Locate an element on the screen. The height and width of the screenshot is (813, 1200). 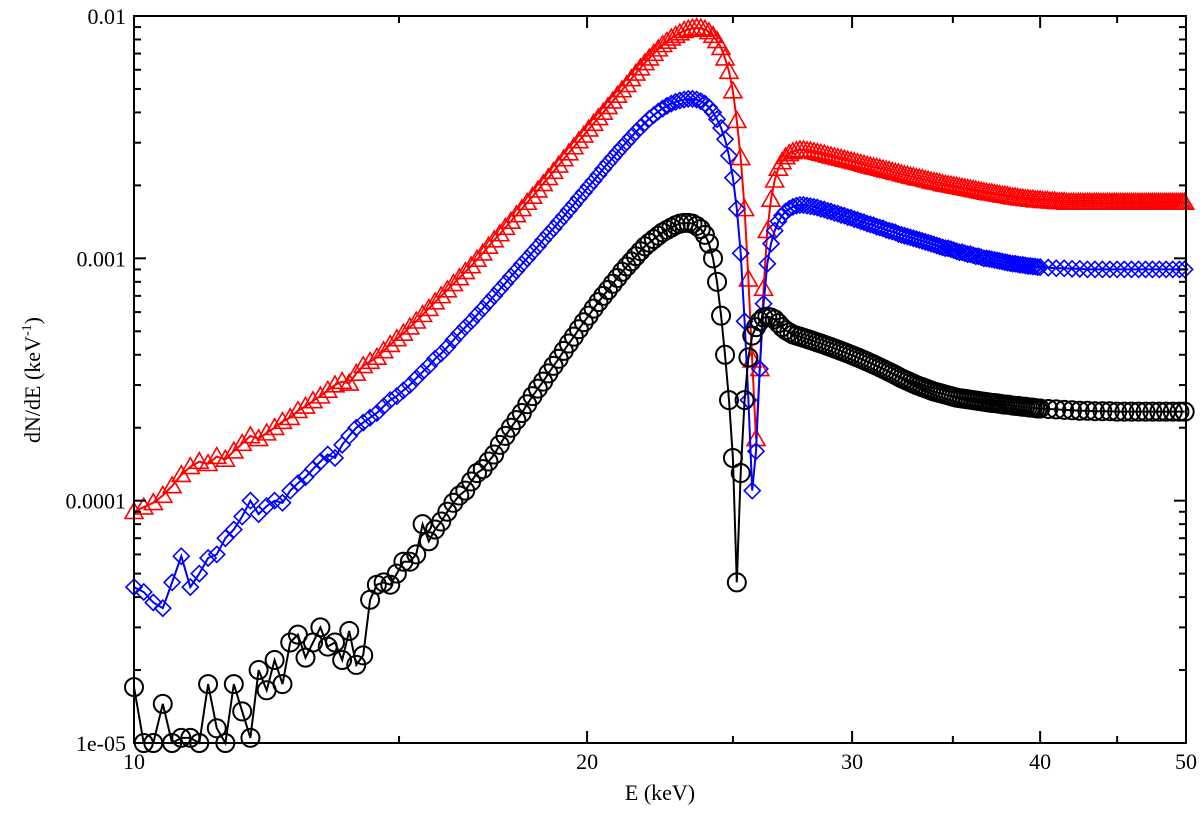
x-tick-label: 30 is located at coordinates (852, 761).